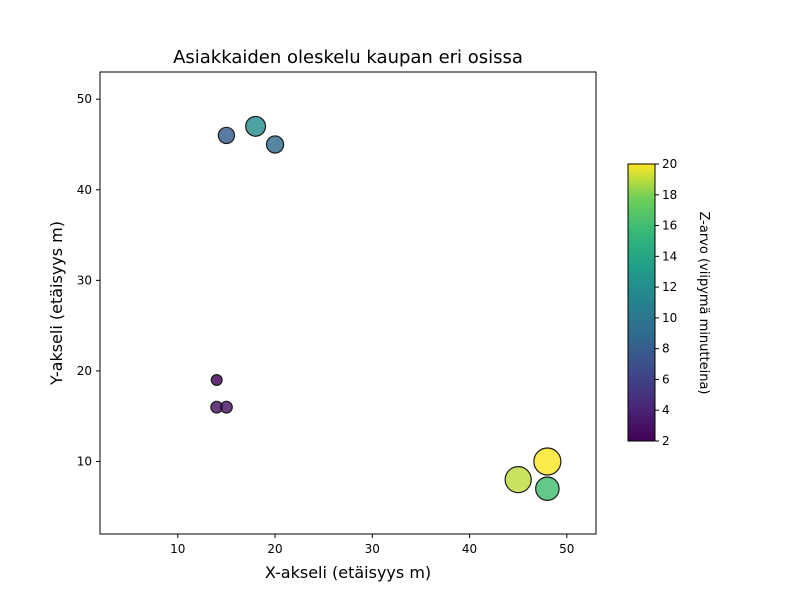  Describe the element at coordinates (666, 349) in the screenshot. I see `colorbar-tick-label: 8` at that location.